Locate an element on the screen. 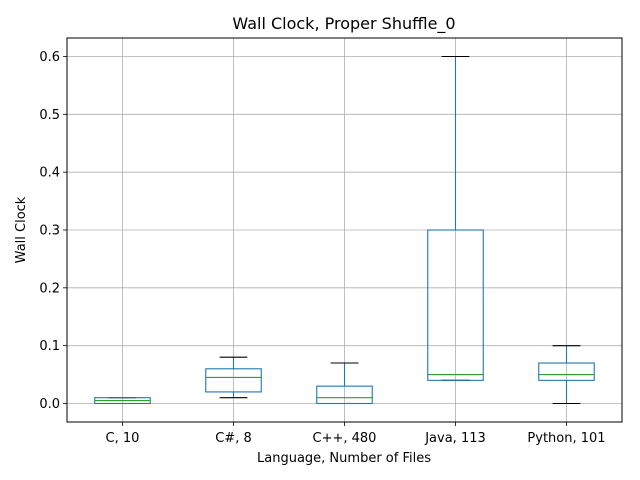  x-tick-label: C, 10 is located at coordinates (123, 438).